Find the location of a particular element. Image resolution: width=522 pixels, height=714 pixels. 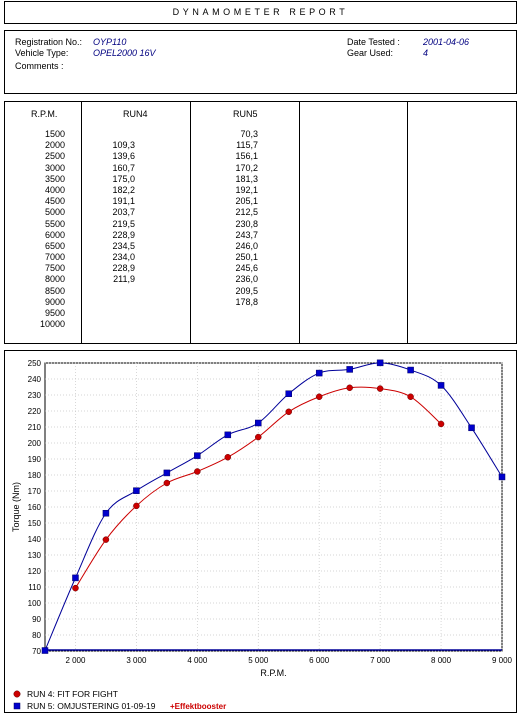

rpm-cell: 4000 is located at coordinates (54, 189).